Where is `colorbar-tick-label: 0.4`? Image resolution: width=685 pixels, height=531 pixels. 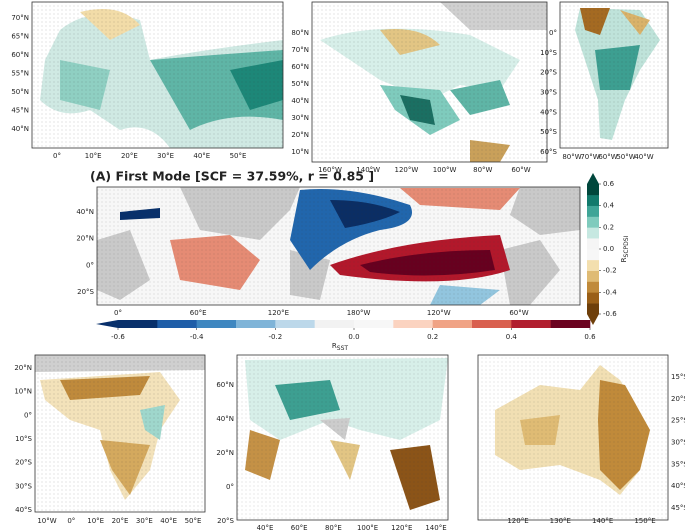 colorbar-tick-label: 0.4 is located at coordinates (512, 337).